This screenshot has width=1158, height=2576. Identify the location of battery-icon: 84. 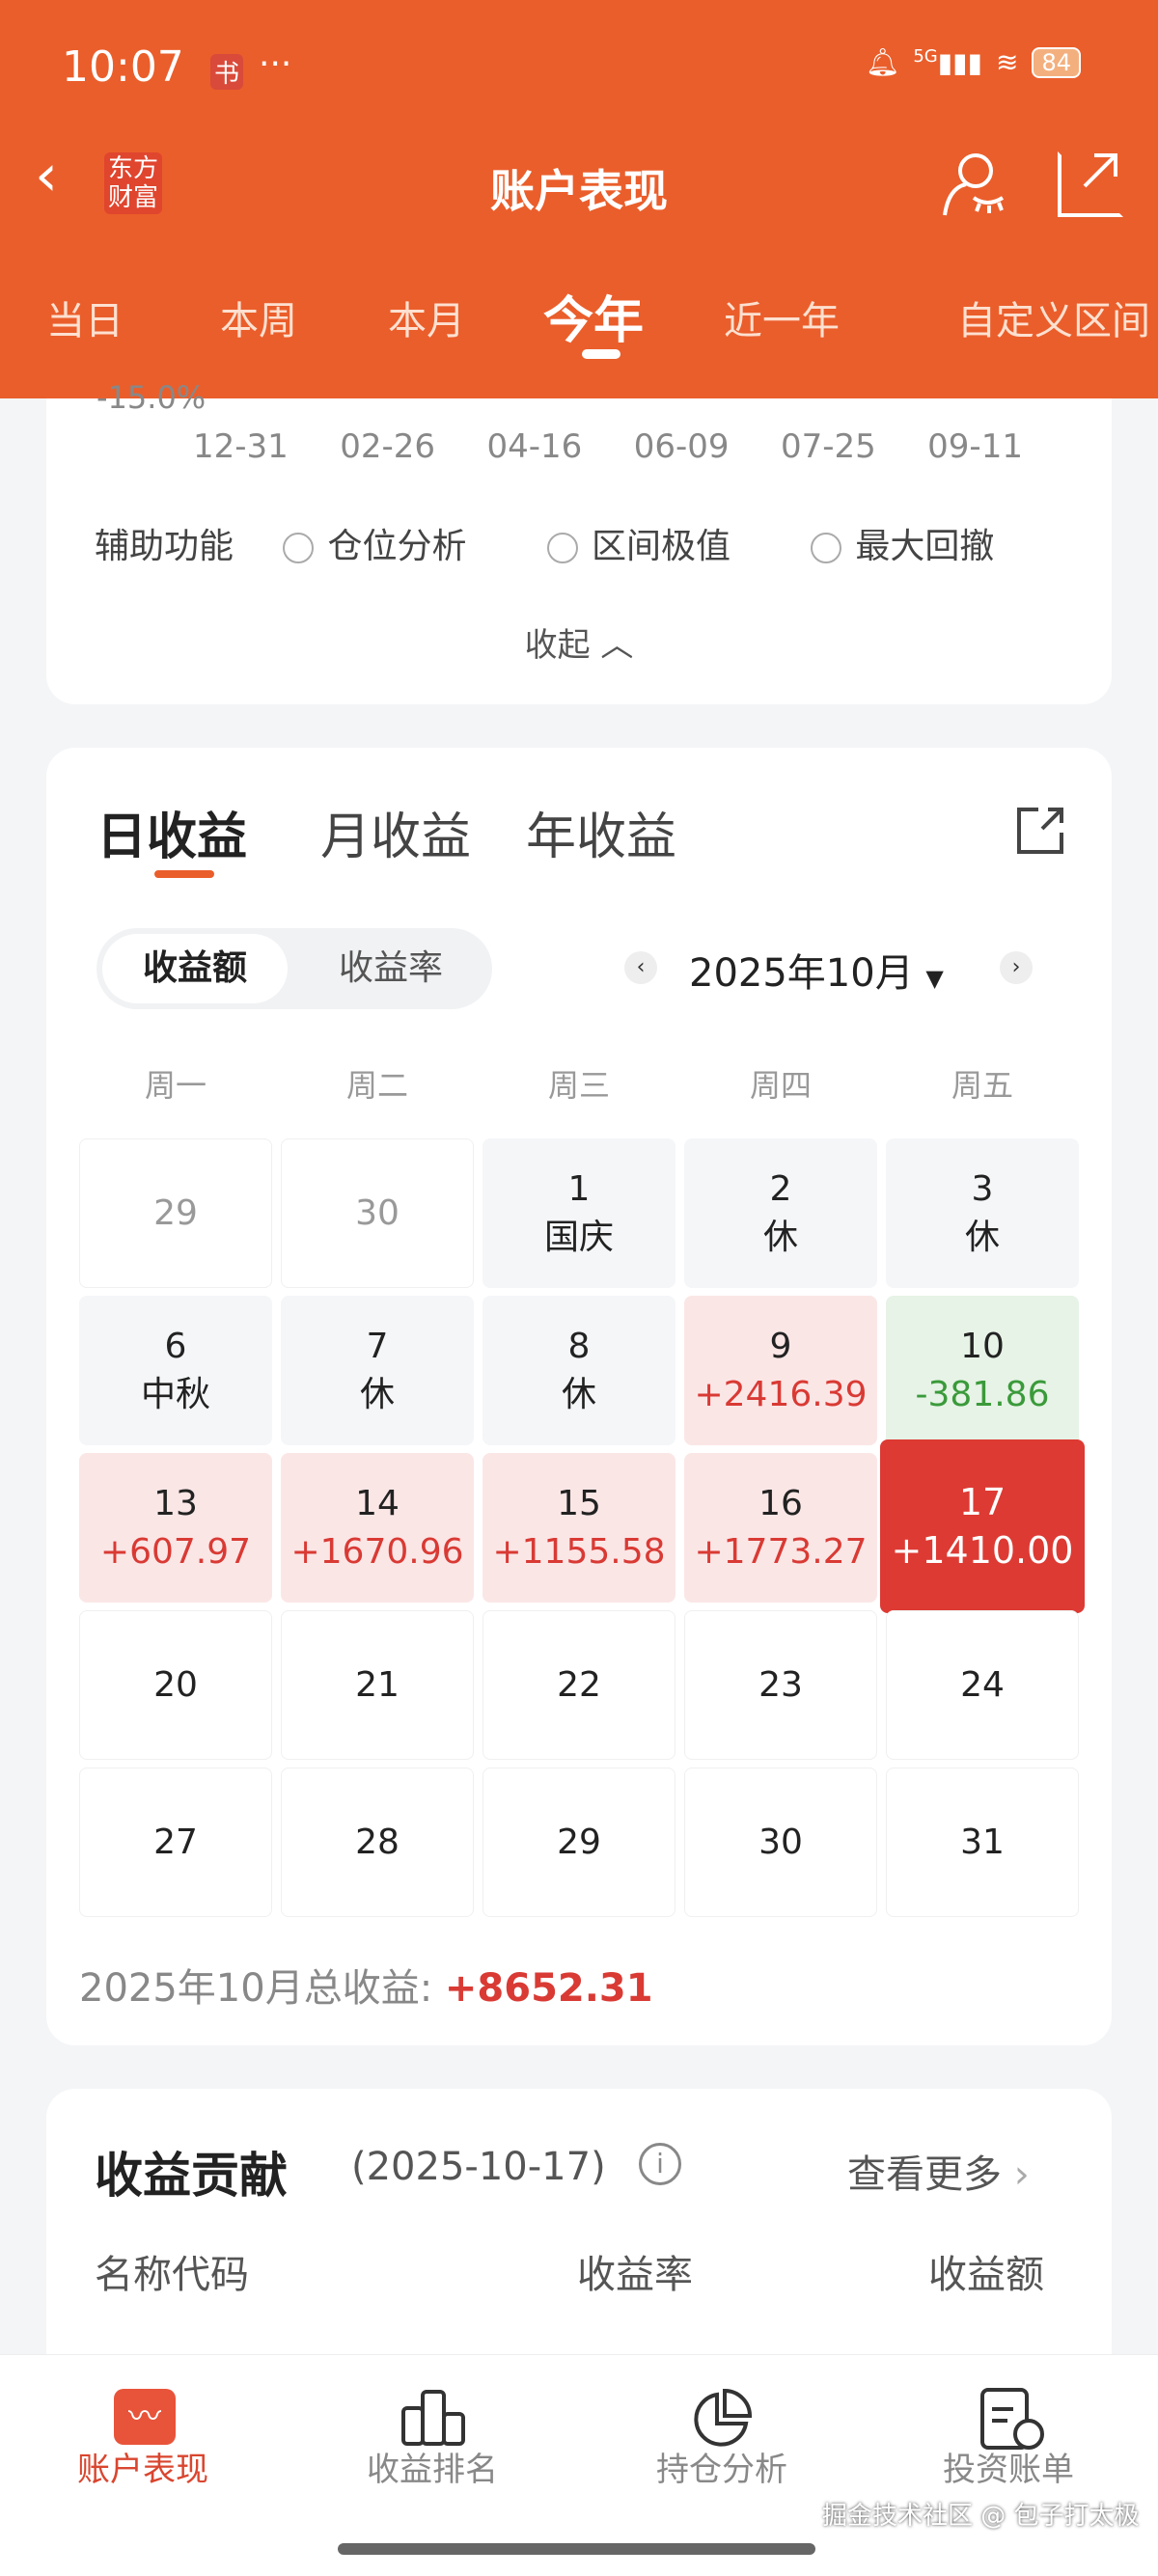
(1056, 62).